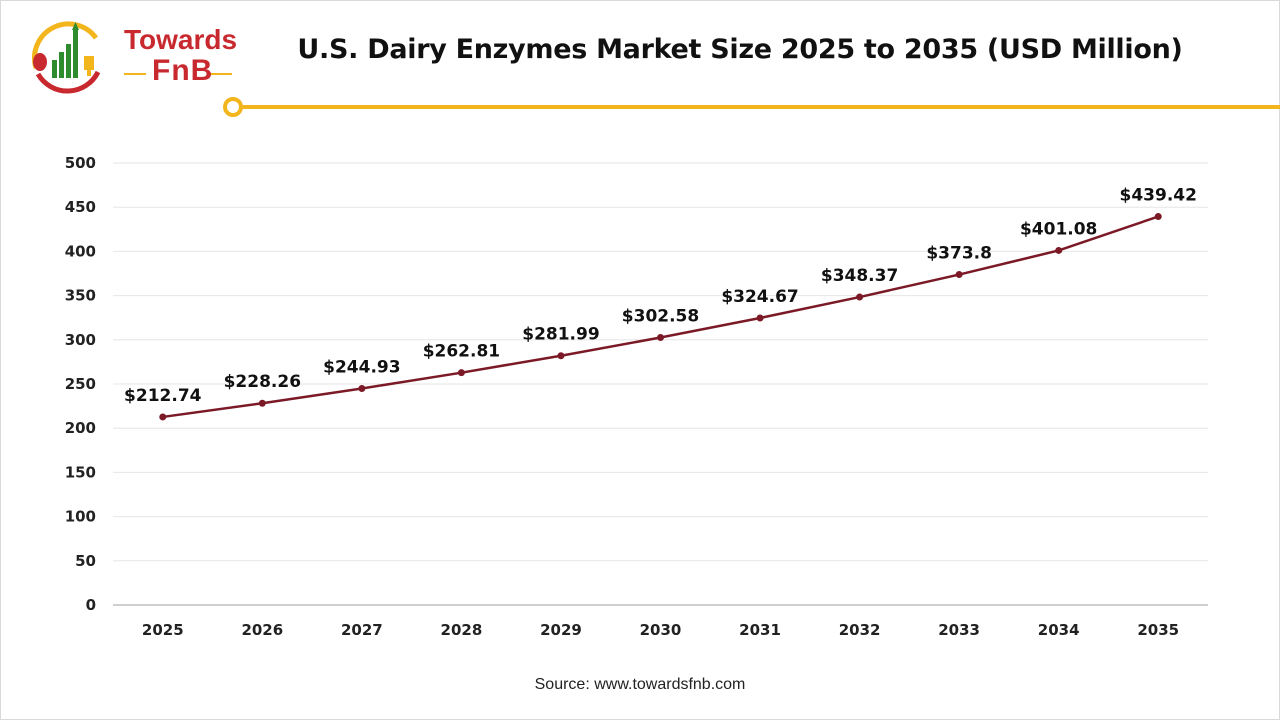 This screenshot has width=1280, height=720. What do you see at coordinates (1058, 229) in the screenshot?
I see `data-label: $401.08` at bounding box center [1058, 229].